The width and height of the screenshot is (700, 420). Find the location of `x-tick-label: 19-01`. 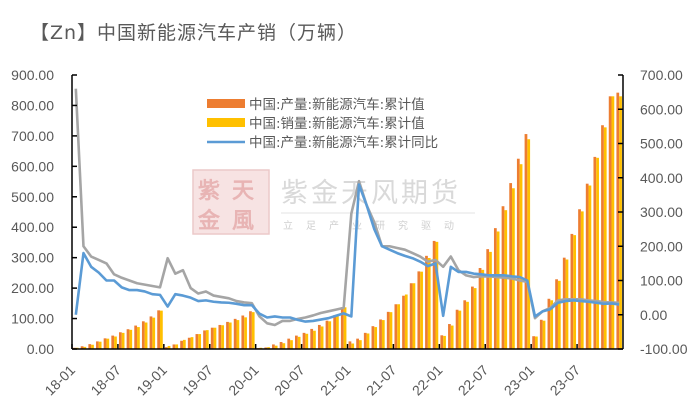

x-tick-label: 19-01 is located at coordinates (151, 380).